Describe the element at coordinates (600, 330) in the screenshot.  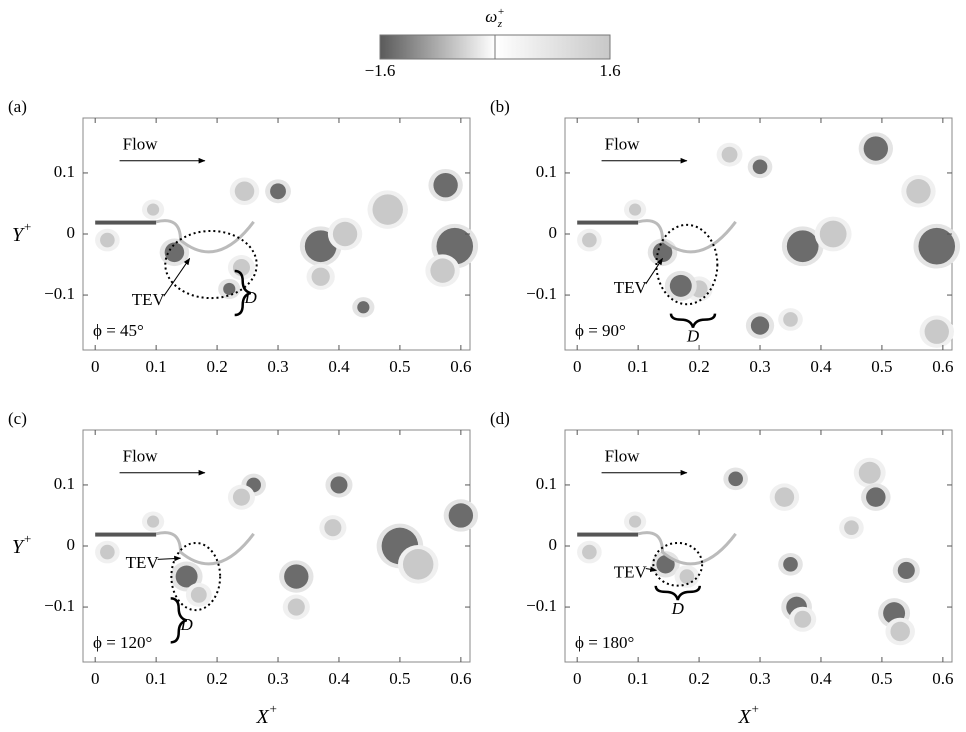
I see `phase-label: ϕ = 90°` at that location.